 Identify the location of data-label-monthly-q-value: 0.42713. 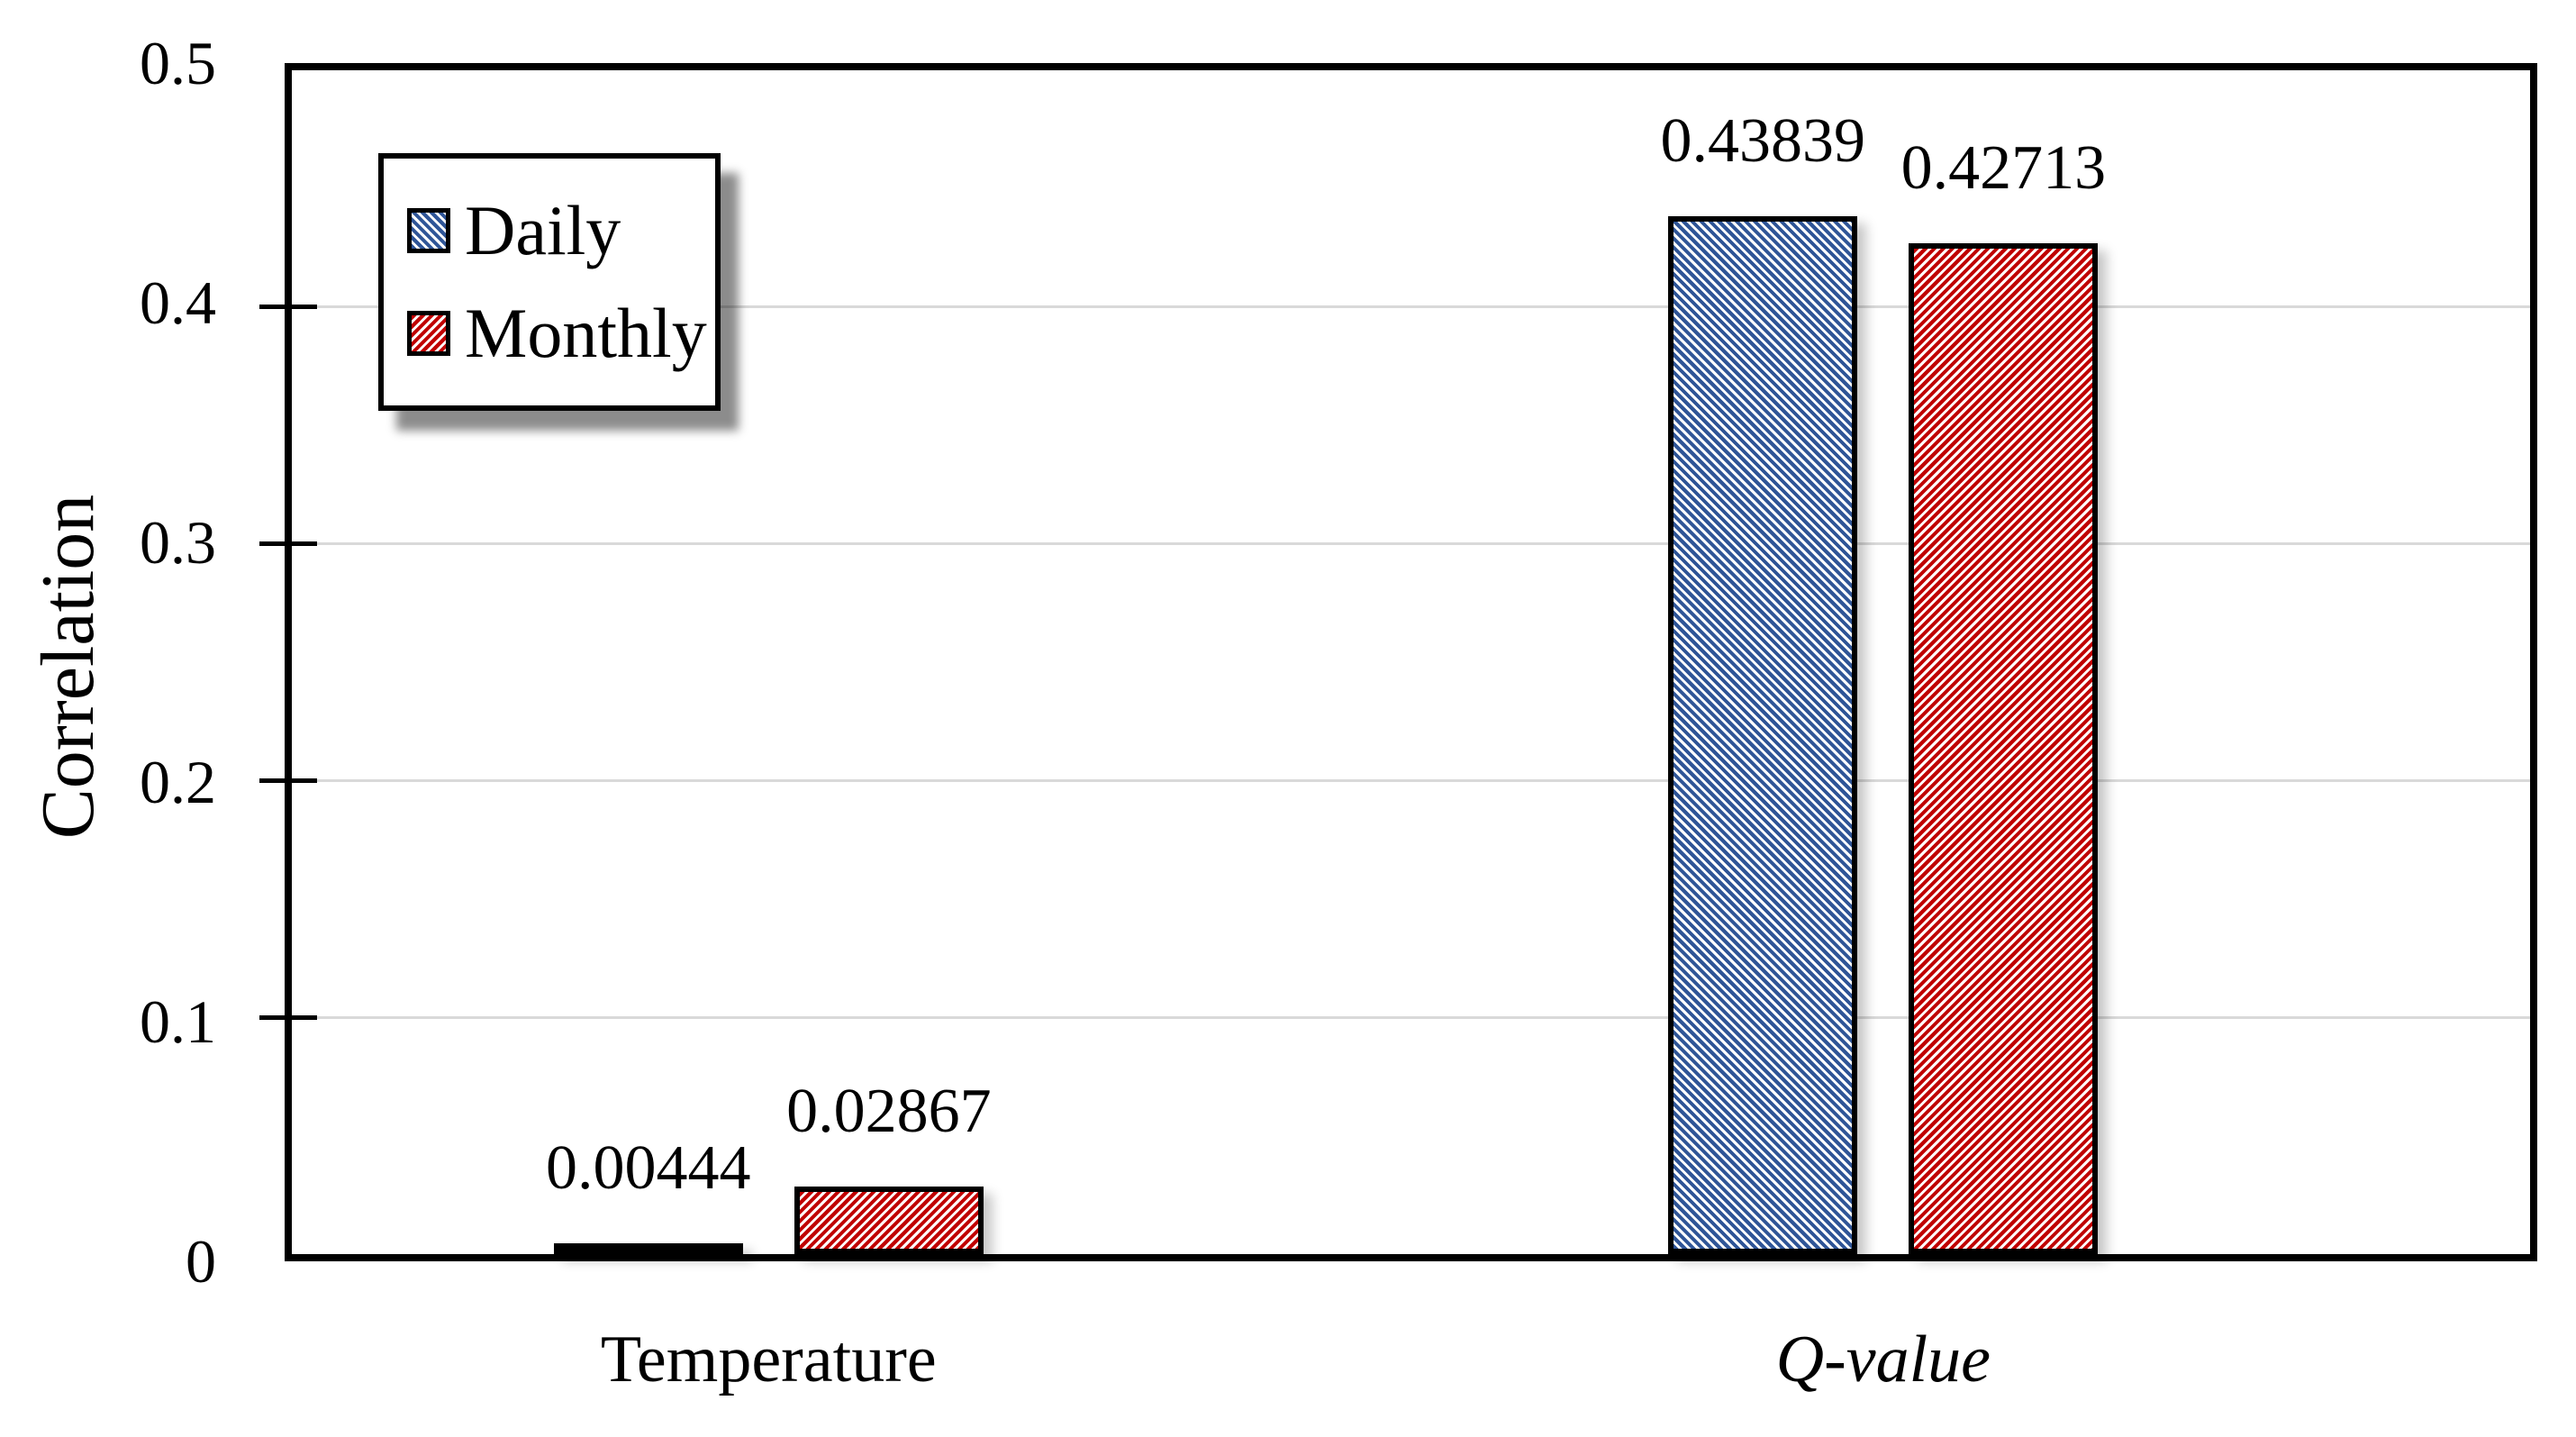
(2003, 167).